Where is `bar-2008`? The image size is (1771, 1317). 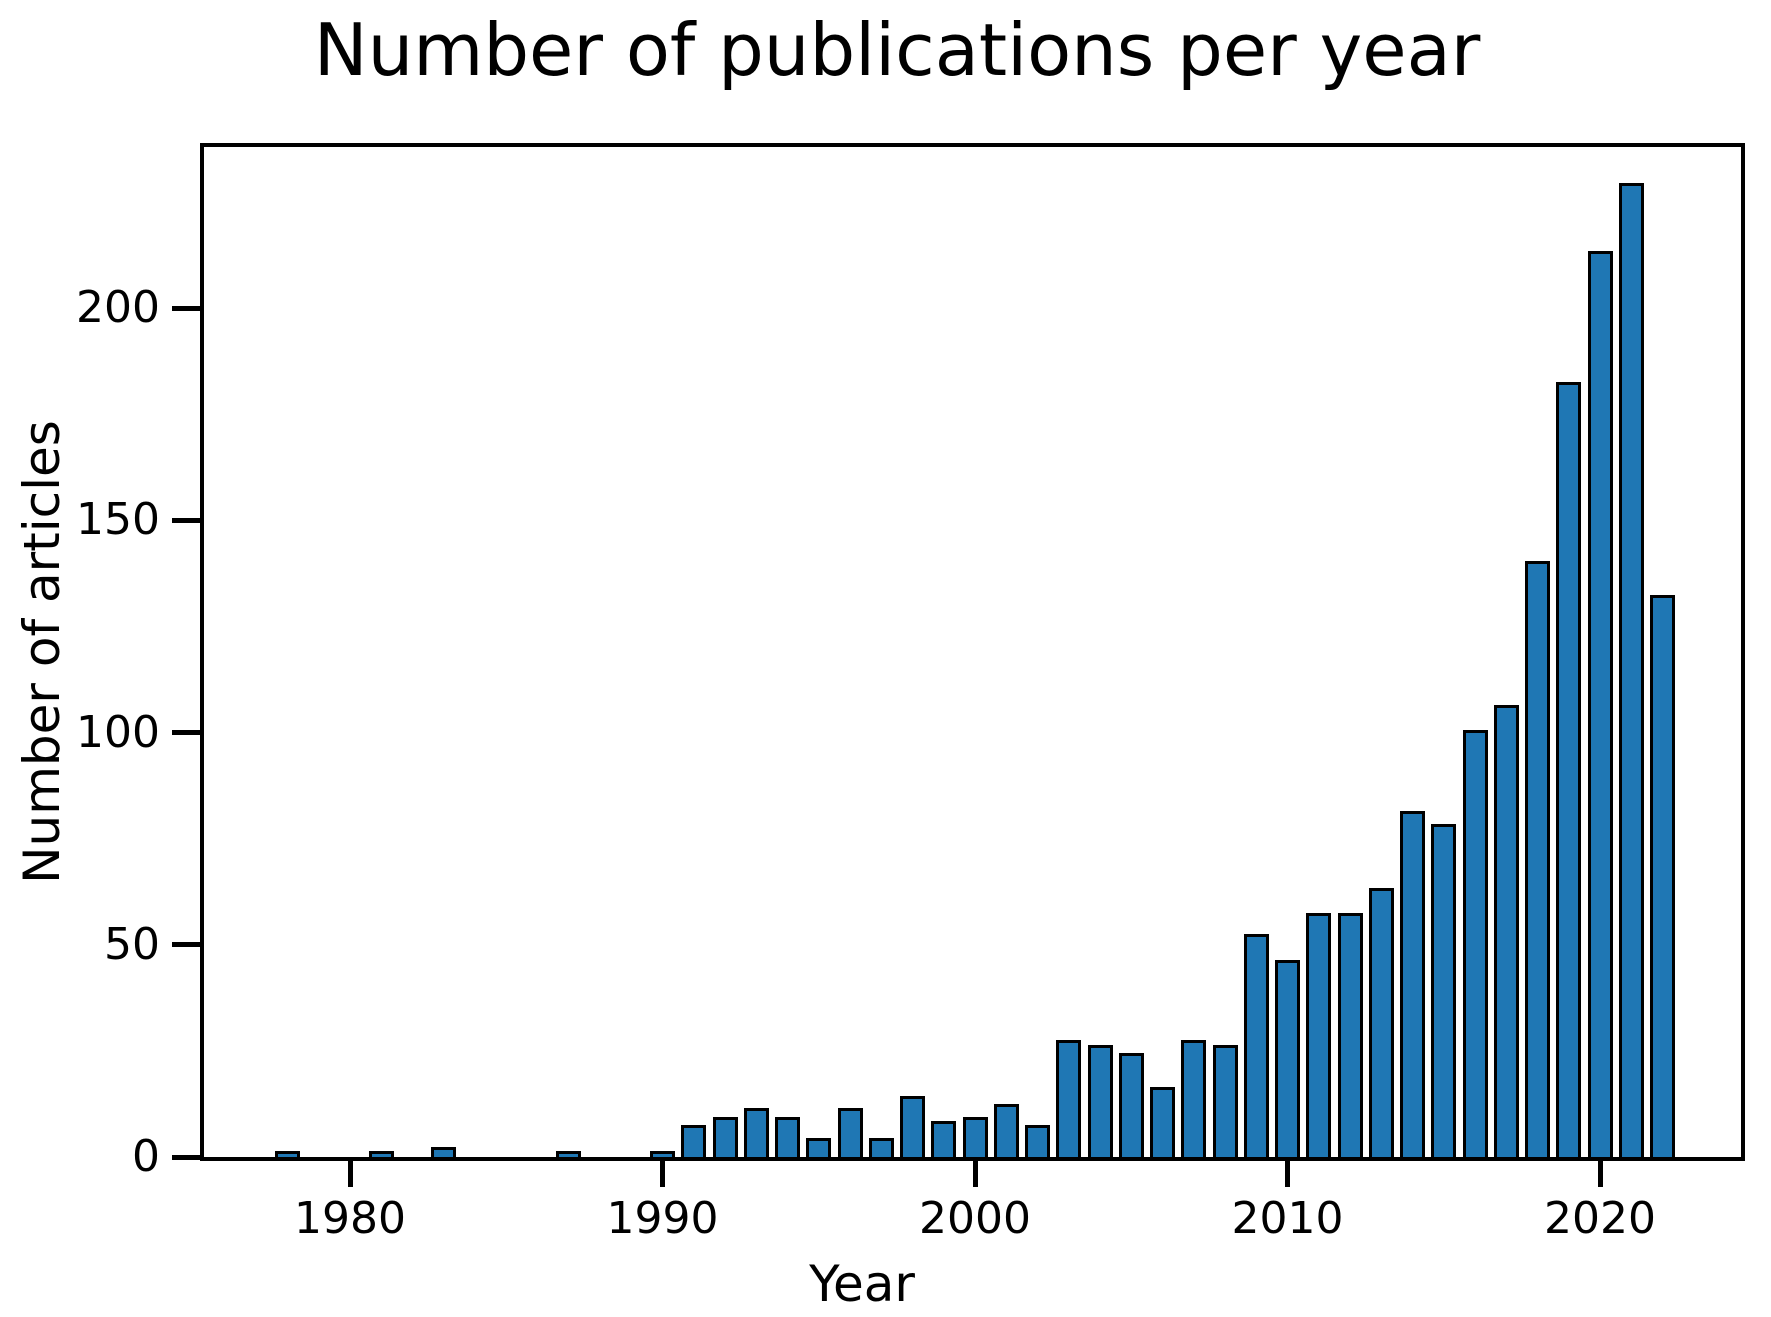
bar-2008 is located at coordinates (1225, 1101).